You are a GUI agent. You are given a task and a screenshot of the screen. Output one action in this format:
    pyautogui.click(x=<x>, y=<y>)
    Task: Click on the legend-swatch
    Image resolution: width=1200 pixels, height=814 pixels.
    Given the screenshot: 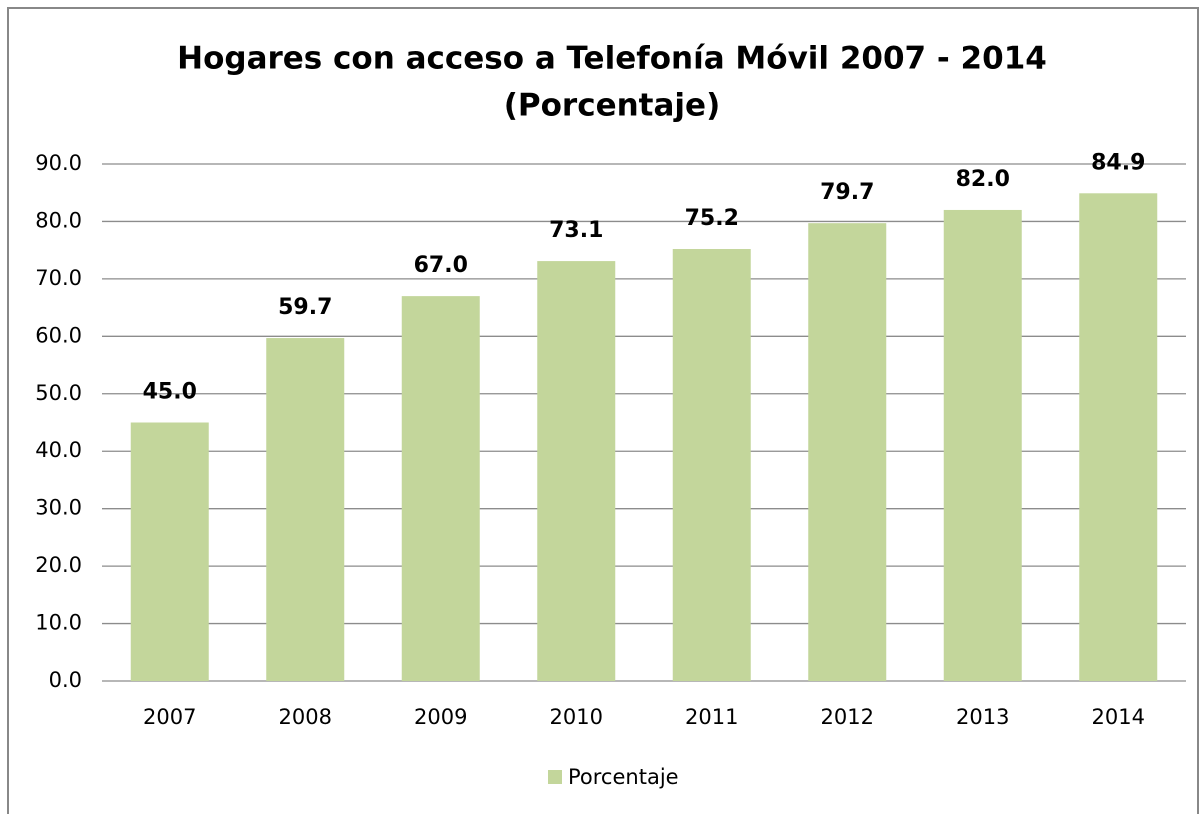 What is the action you would take?
    pyautogui.click(x=555, y=777)
    